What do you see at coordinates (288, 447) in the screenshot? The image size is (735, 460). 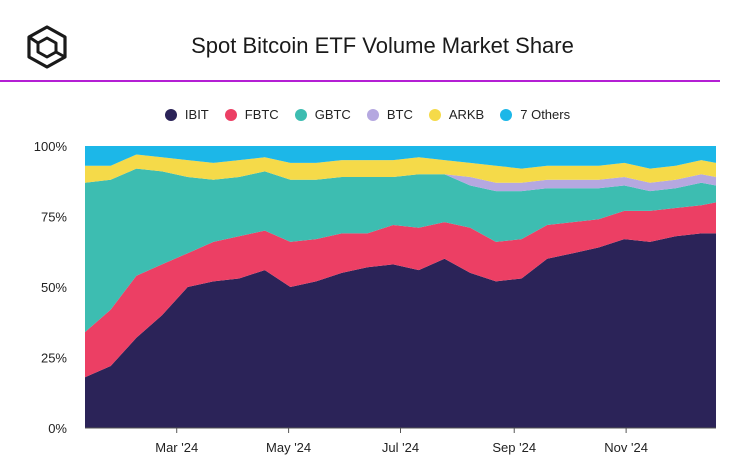 I see `x-tick-label: May '24` at bounding box center [288, 447].